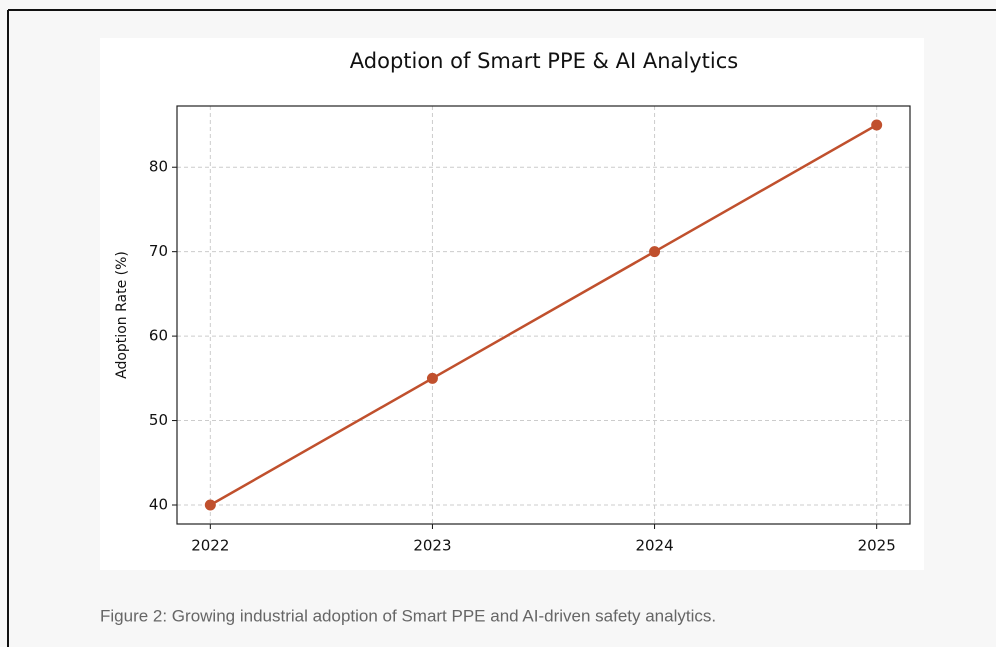 The image size is (996, 647). Describe the element at coordinates (432, 546) in the screenshot. I see `x-tick-label: 2023` at that location.